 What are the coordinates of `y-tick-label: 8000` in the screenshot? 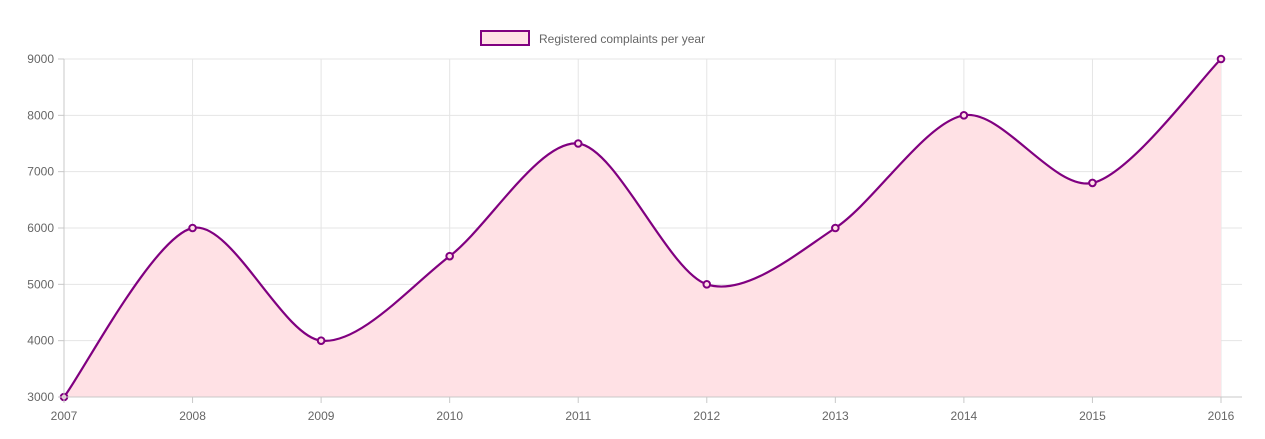 It's located at (40, 115).